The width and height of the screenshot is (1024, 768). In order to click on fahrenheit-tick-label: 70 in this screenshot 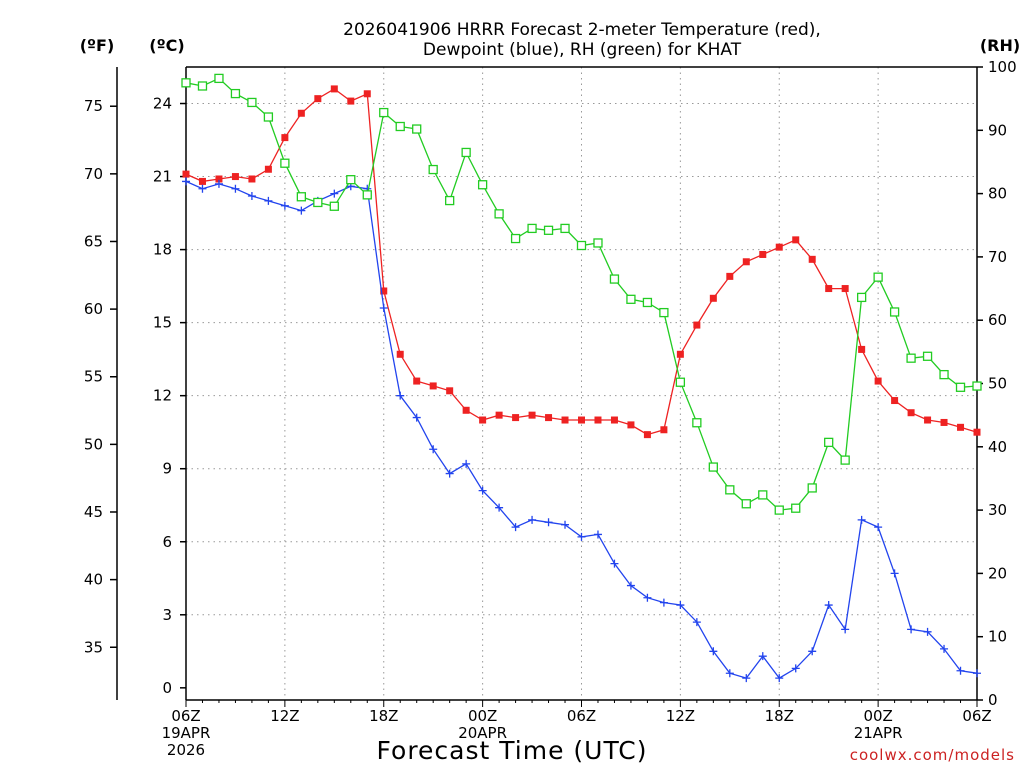, I will do `click(93, 174)`.